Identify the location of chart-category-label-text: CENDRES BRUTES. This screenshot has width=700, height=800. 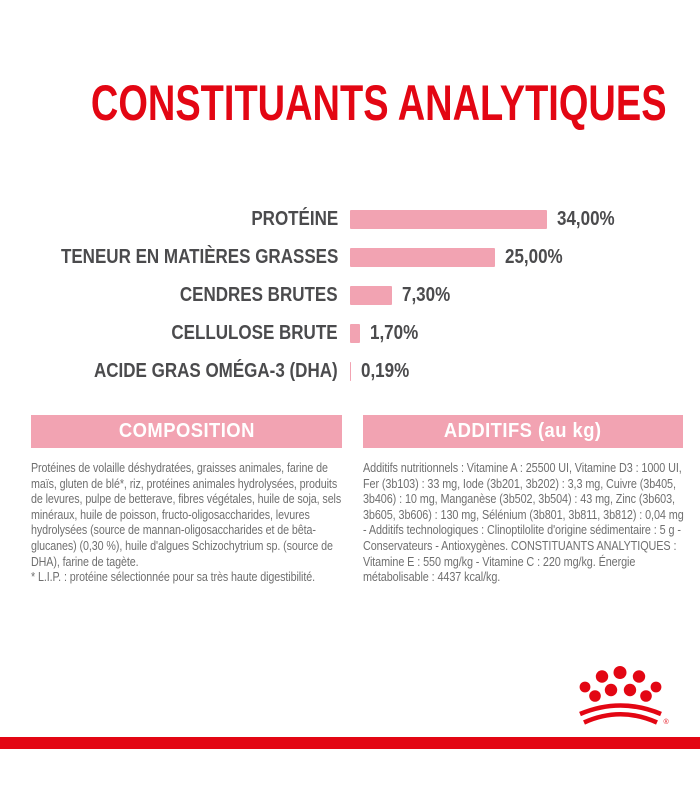
(259, 294).